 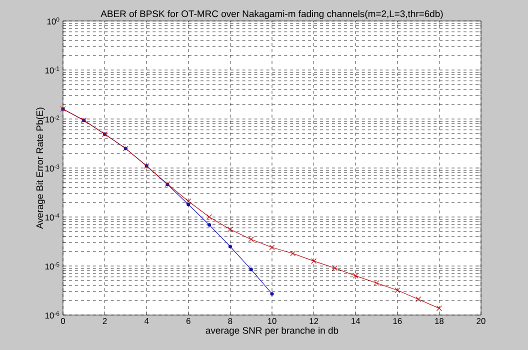 What do you see at coordinates (481, 321) in the screenshot?
I see `x-tick-label: 20` at bounding box center [481, 321].